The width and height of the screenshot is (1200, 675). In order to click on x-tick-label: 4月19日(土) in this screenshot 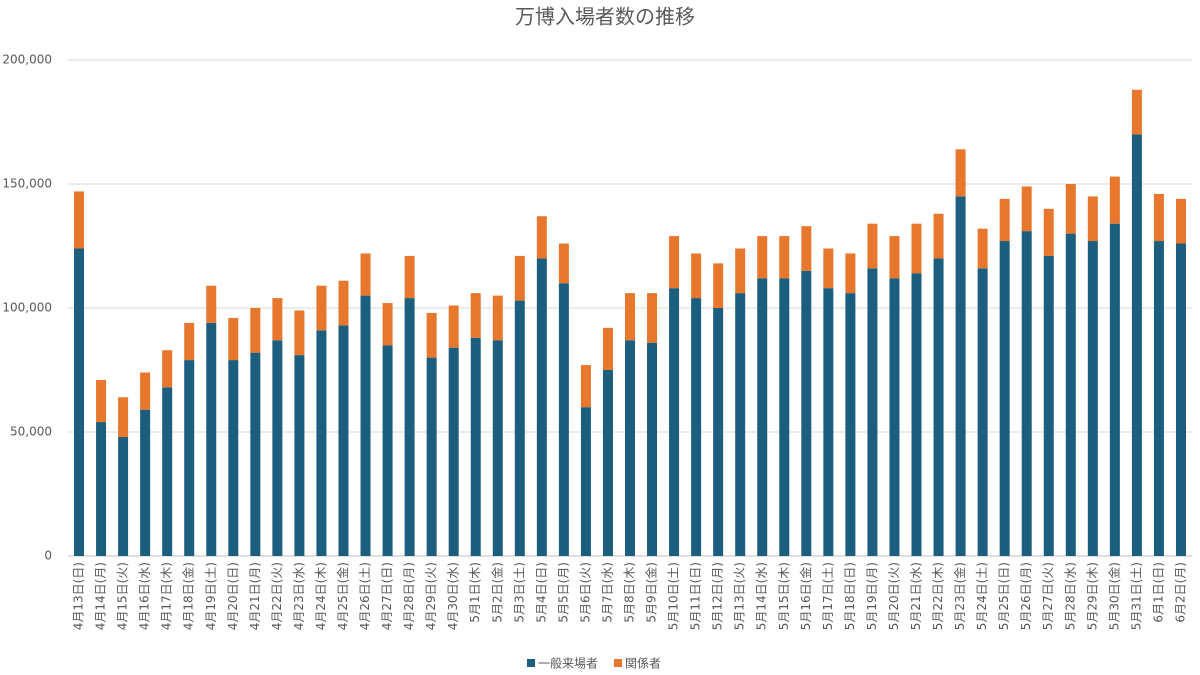, I will do `click(211, 596)`.